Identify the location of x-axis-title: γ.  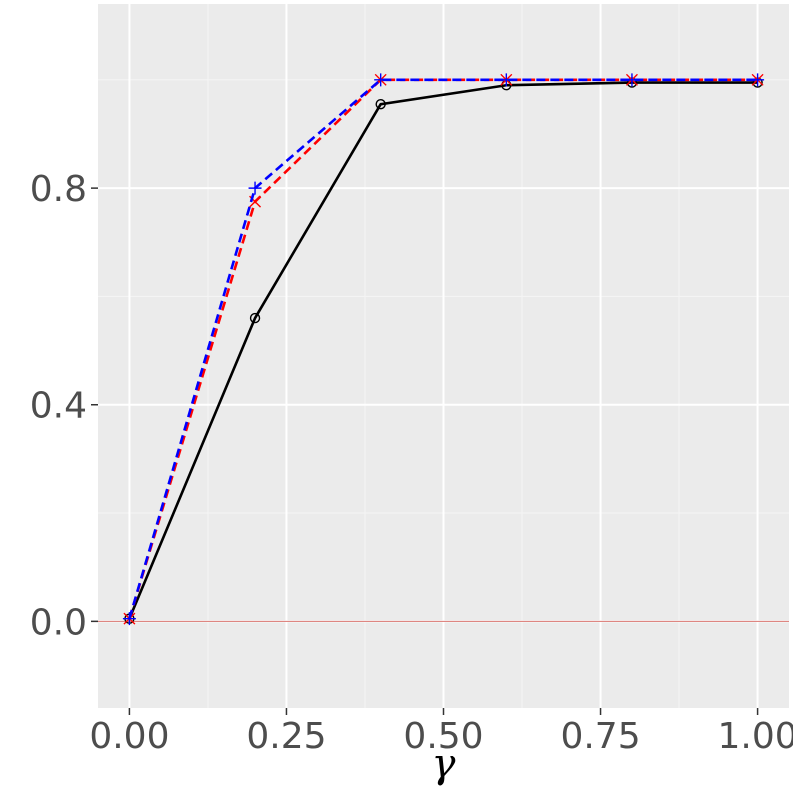
(444, 764).